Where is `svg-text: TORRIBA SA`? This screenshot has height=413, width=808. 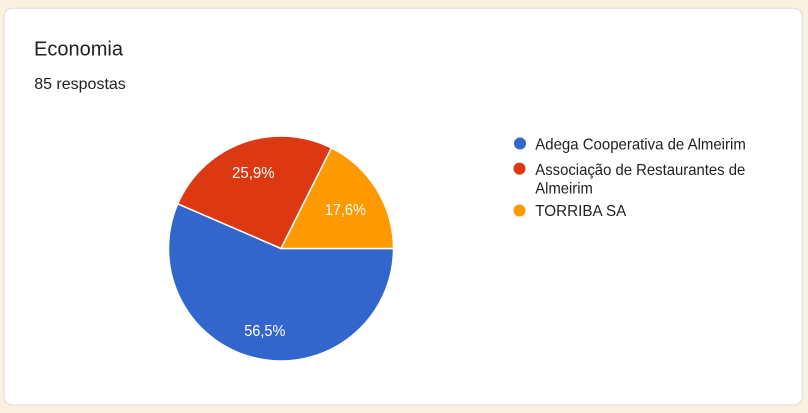
svg-text: TORRIBA SA is located at coordinates (580, 211).